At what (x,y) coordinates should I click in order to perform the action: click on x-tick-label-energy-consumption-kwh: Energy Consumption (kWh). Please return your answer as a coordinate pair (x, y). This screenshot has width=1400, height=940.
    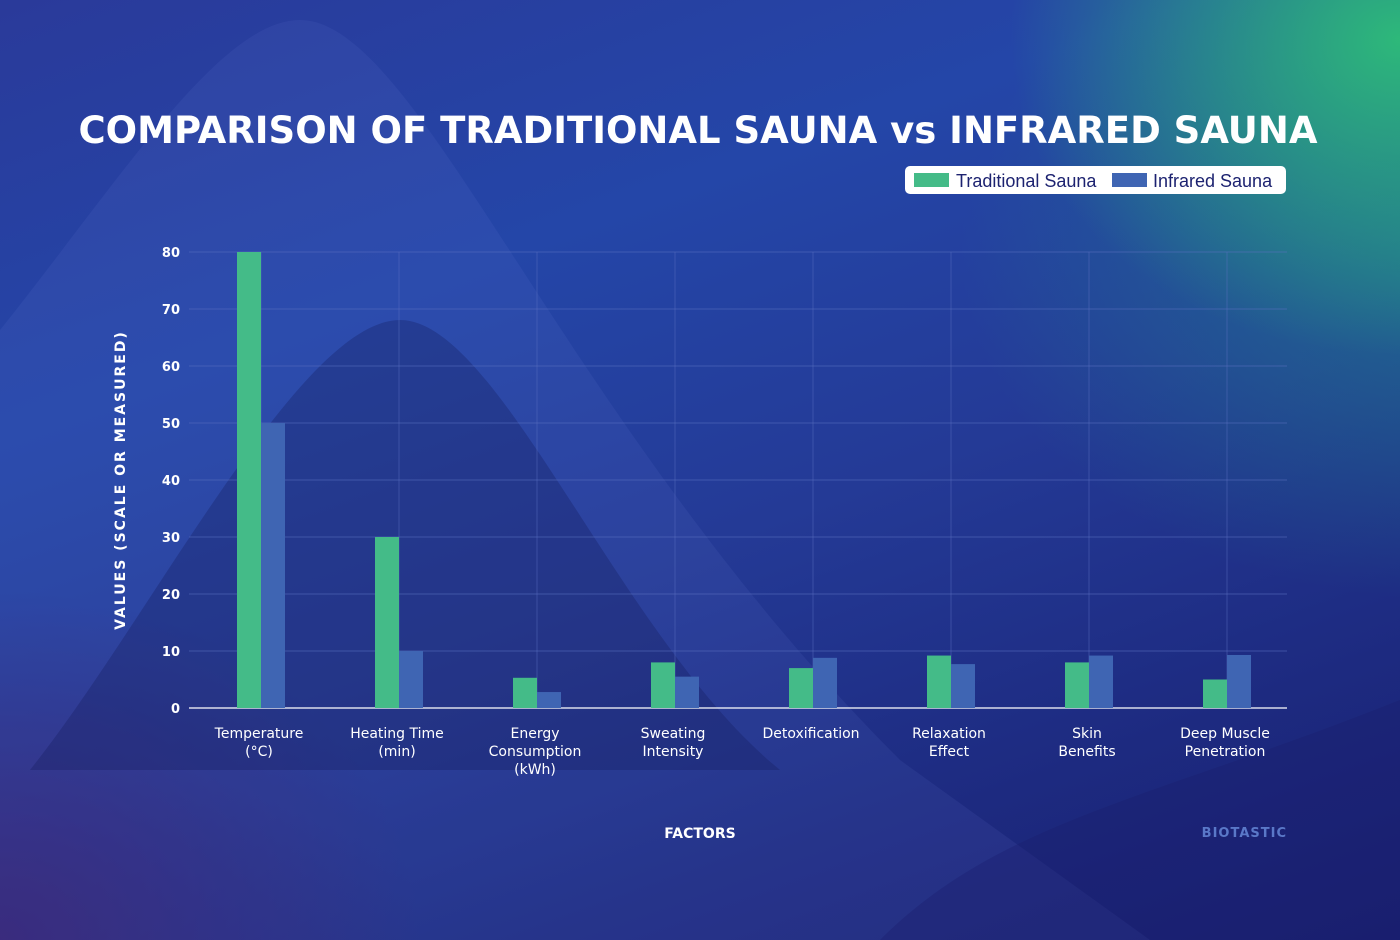
    Looking at the image, I should click on (535, 752).